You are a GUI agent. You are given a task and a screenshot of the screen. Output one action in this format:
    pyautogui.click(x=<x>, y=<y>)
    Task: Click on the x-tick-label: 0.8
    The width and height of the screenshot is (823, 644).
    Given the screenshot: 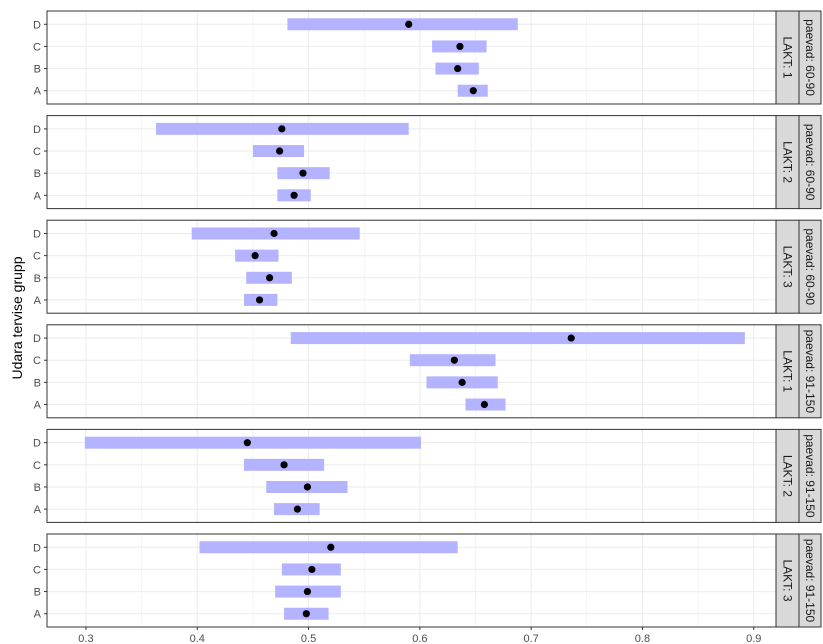 What is the action you would take?
    pyautogui.click(x=642, y=638)
    